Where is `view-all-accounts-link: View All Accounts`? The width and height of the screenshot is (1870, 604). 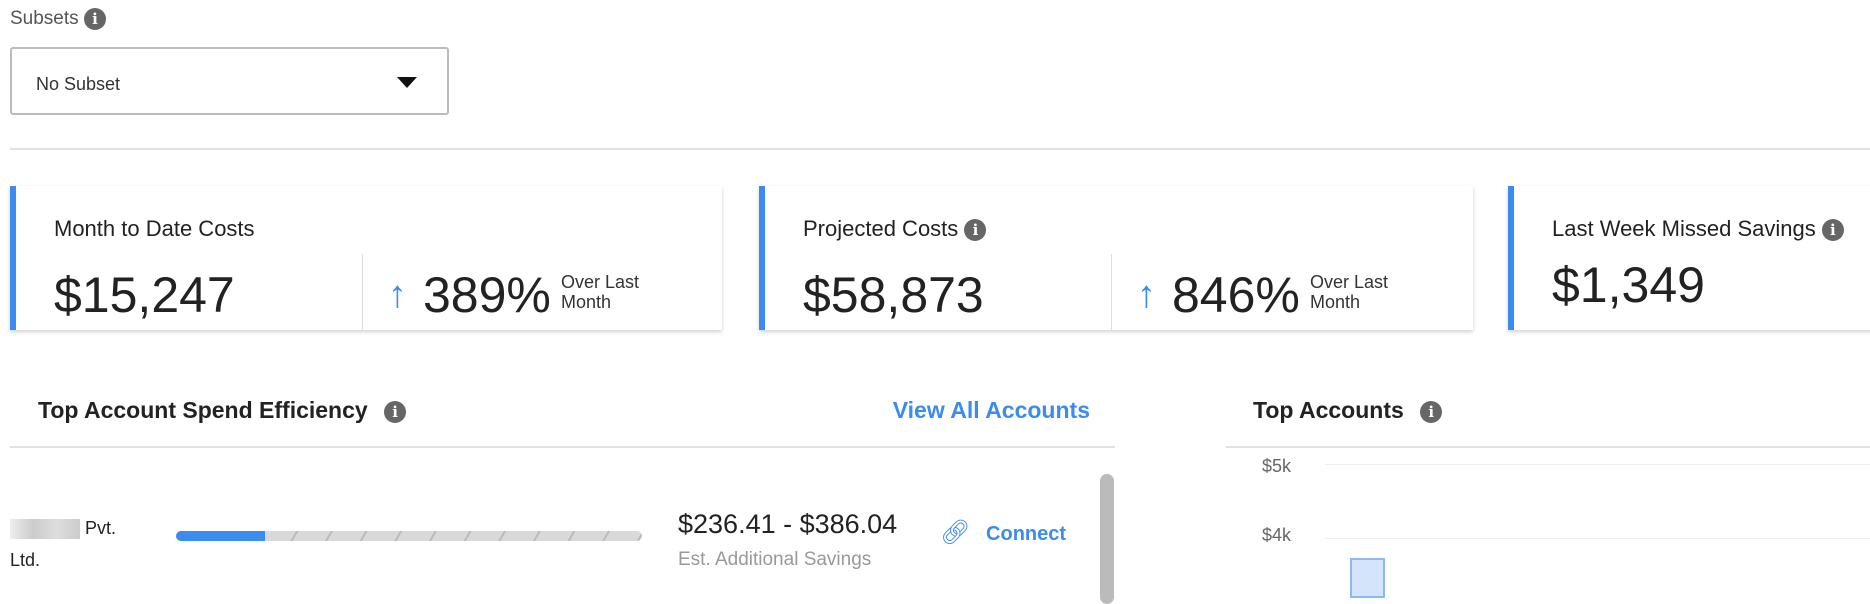 view-all-accounts-link: View All Accounts is located at coordinates (991, 410).